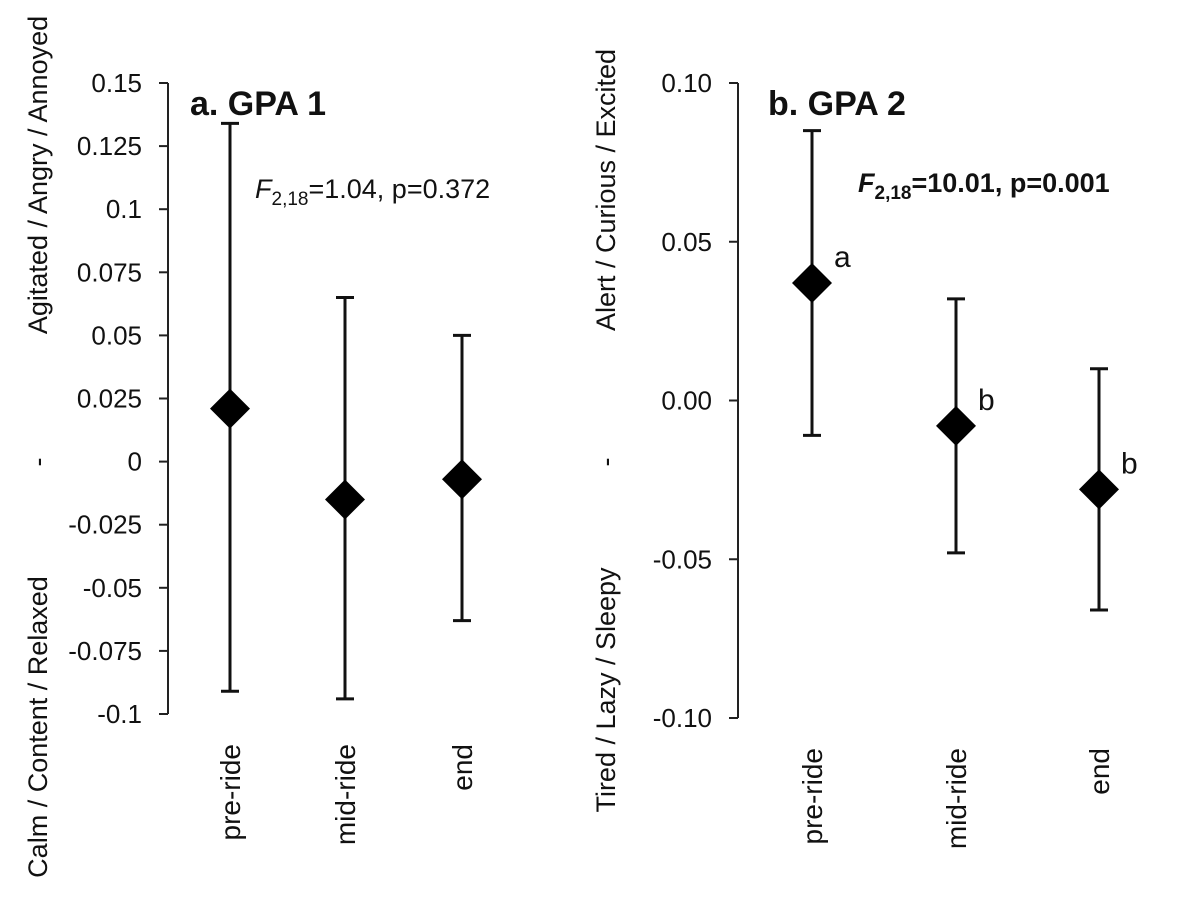  I want to click on y-tick-label: -0.10, so click(682, 718).